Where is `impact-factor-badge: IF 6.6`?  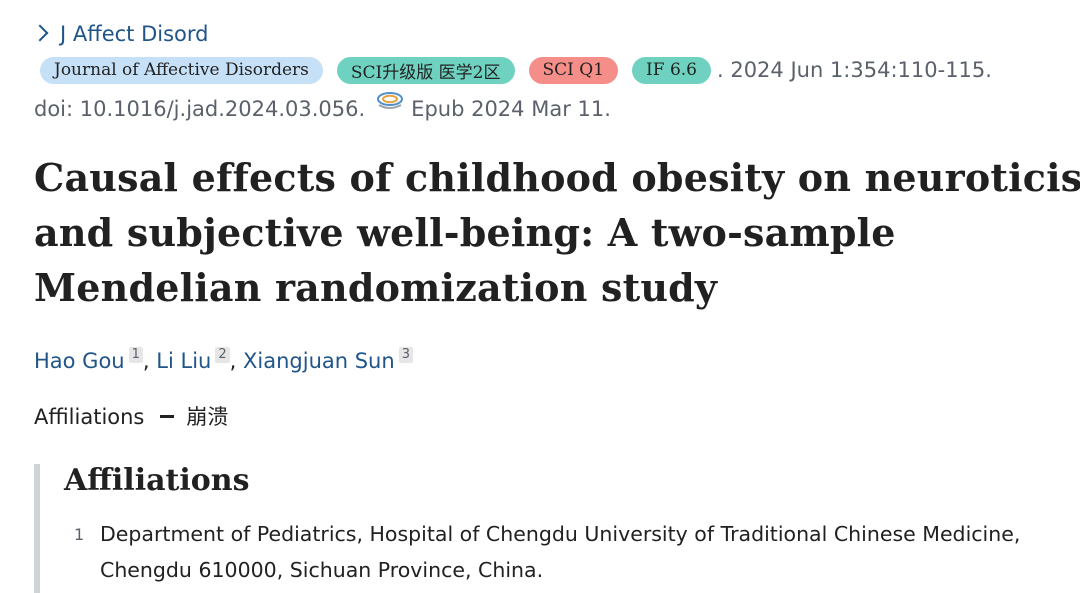 impact-factor-badge: IF 6.6 is located at coordinates (671, 70).